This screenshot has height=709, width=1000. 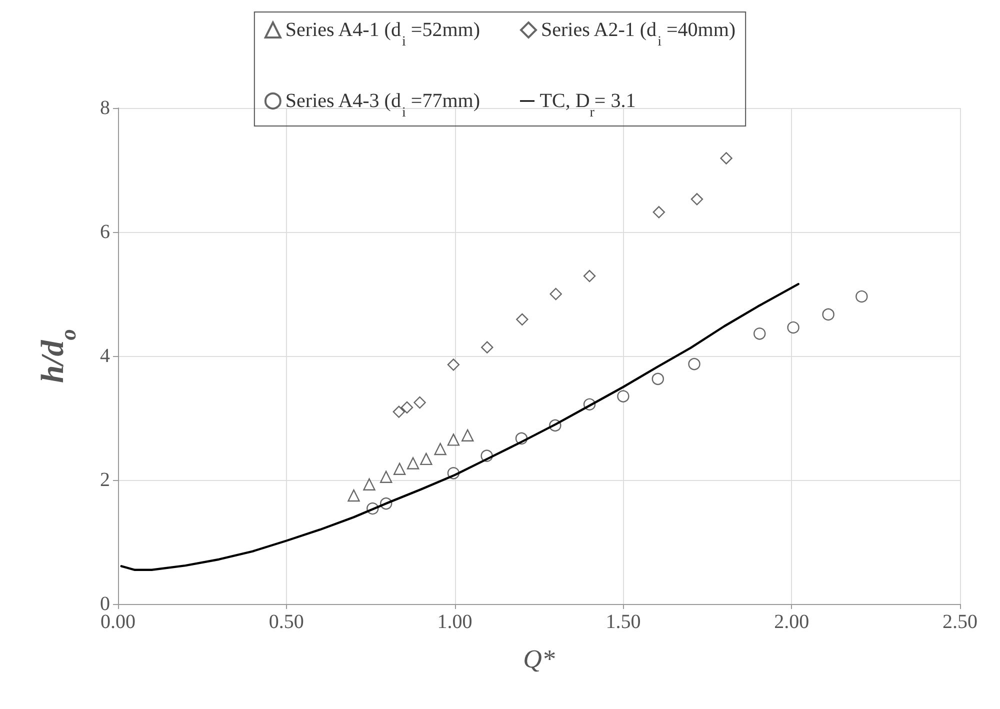 I want to click on y-tick-label: 6, so click(x=105, y=232).